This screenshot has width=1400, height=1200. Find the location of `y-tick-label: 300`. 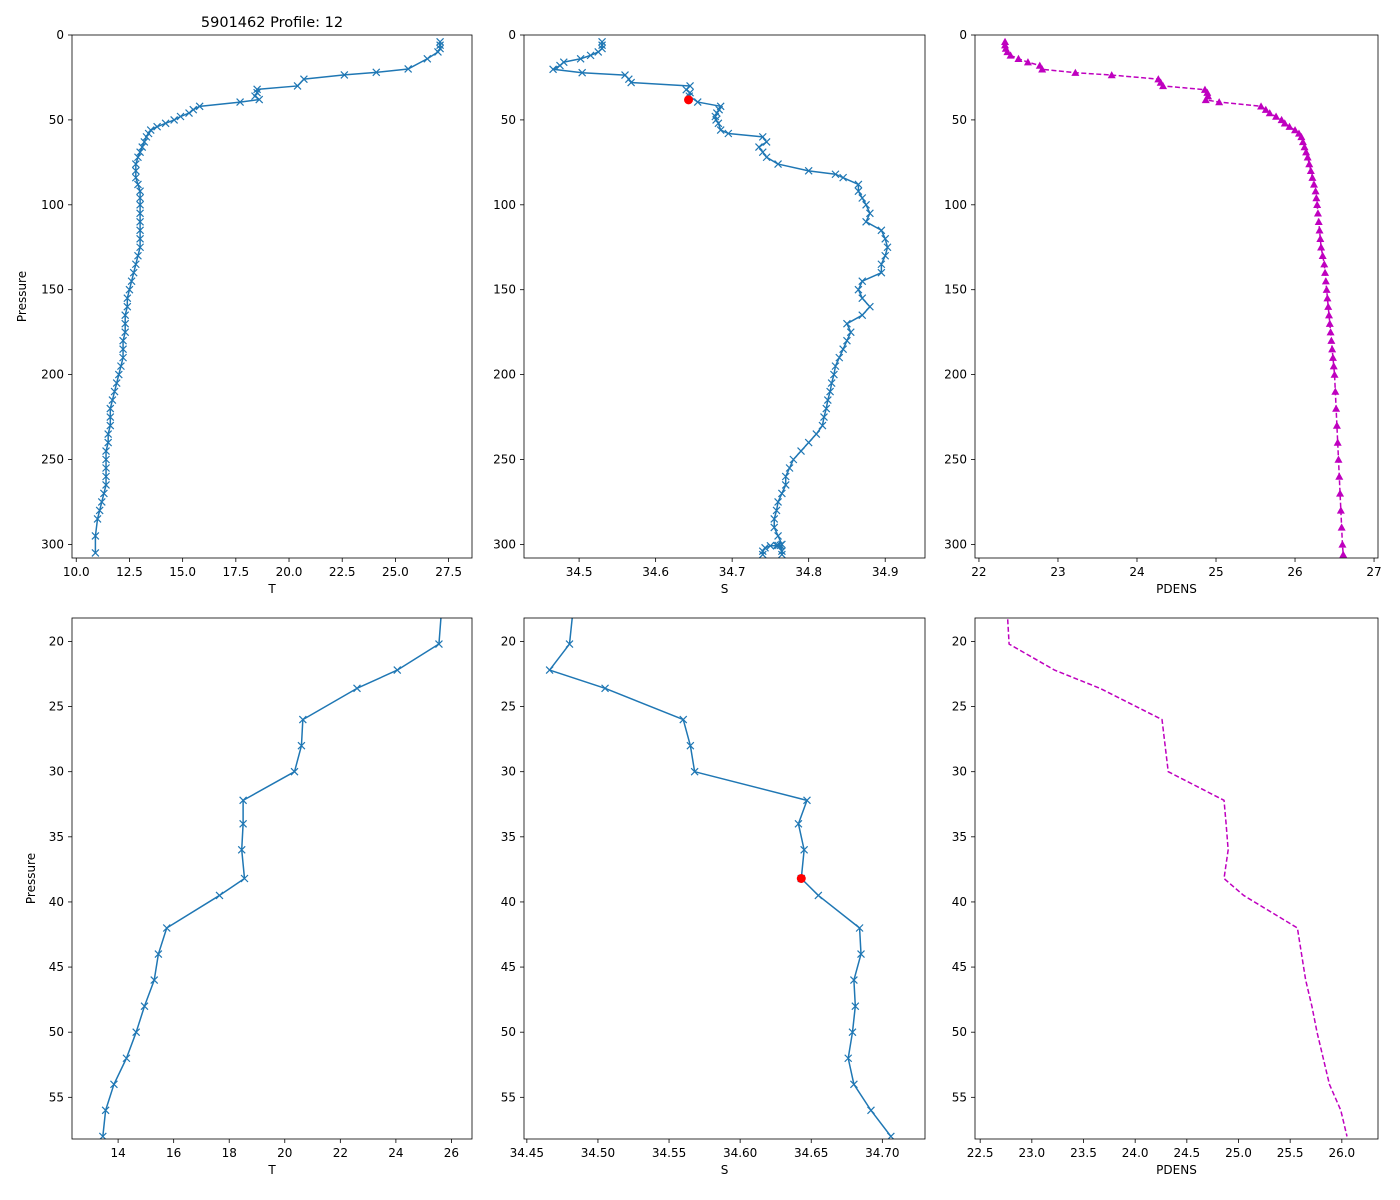

y-tick-label: 300 is located at coordinates (955, 544).